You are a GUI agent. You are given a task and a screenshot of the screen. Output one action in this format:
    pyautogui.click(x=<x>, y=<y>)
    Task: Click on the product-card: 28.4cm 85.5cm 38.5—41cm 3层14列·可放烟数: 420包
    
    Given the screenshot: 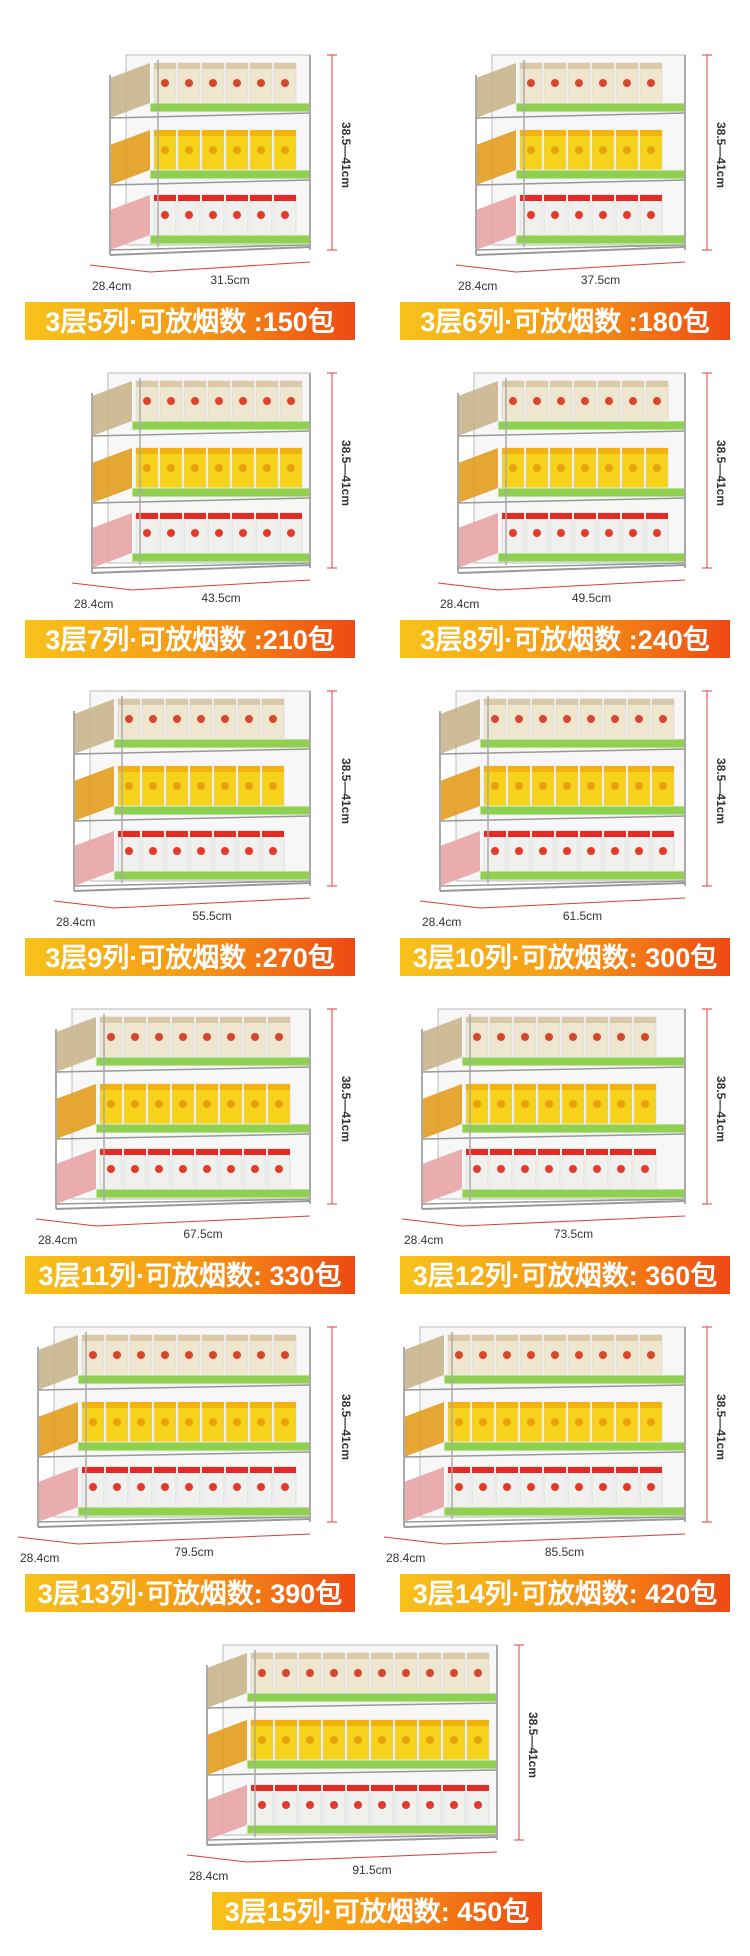 What is the action you would take?
    pyautogui.click(x=556, y=1469)
    